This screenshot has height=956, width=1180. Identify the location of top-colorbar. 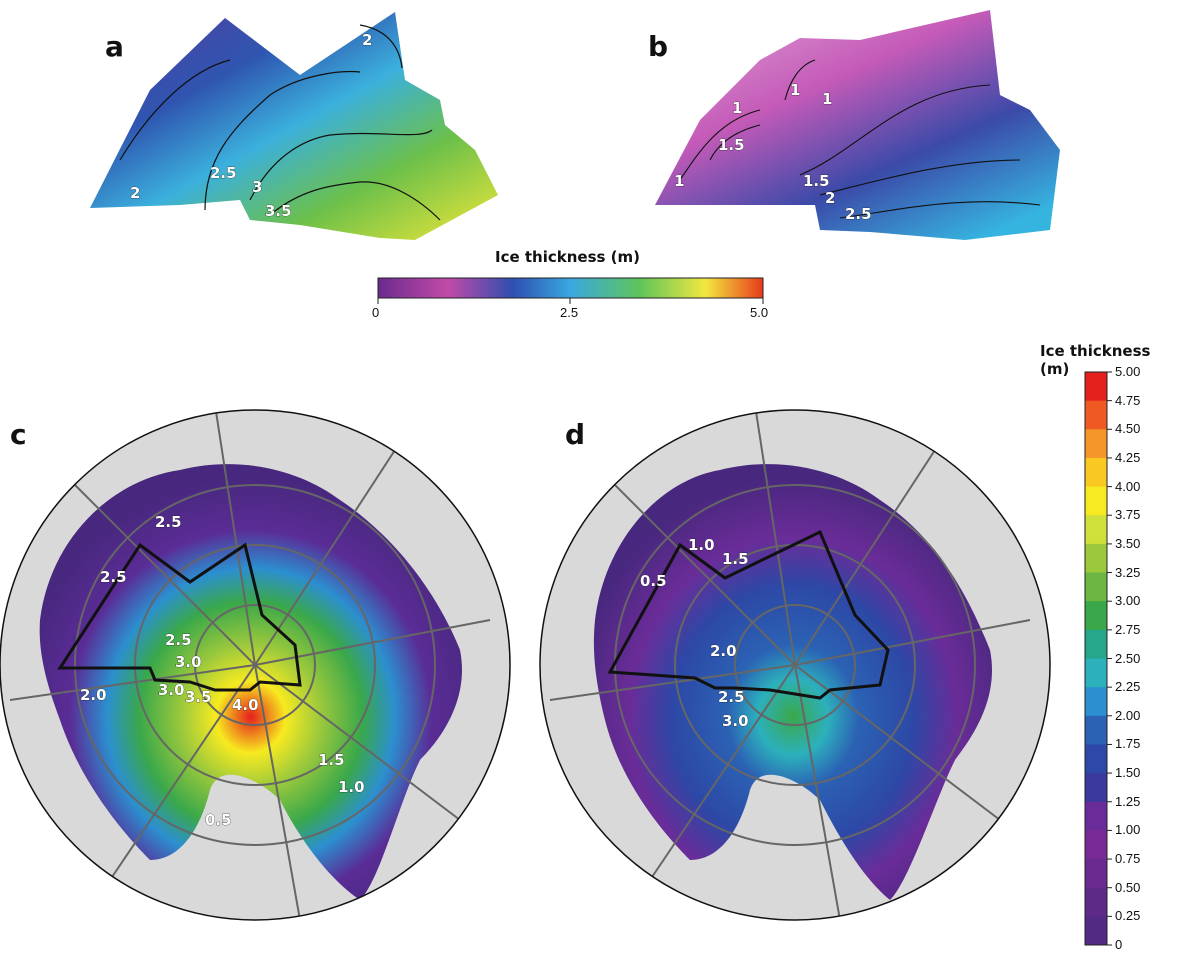
(570, 288).